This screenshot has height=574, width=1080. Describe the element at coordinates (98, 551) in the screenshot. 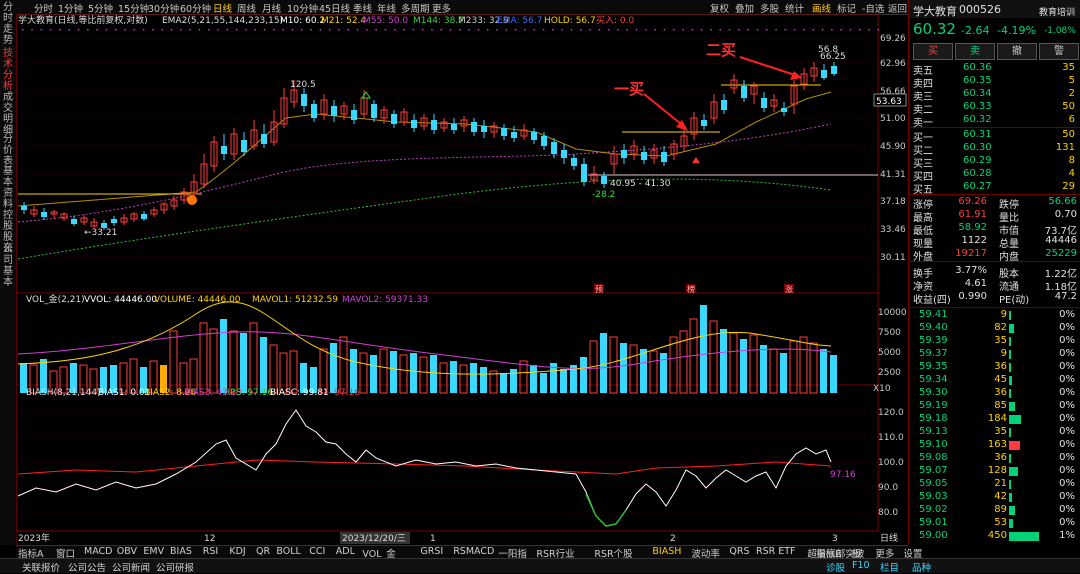

I see `indicator-tab-2: MACD` at that location.